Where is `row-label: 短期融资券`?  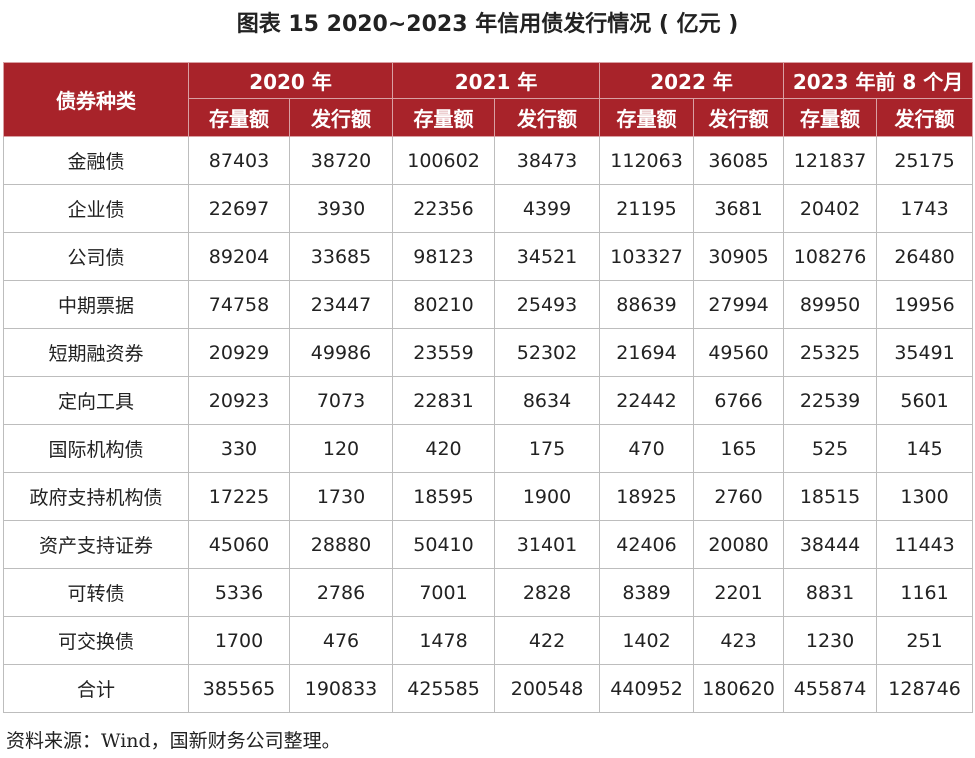 row-label: 短期融资券 is located at coordinates (96, 352).